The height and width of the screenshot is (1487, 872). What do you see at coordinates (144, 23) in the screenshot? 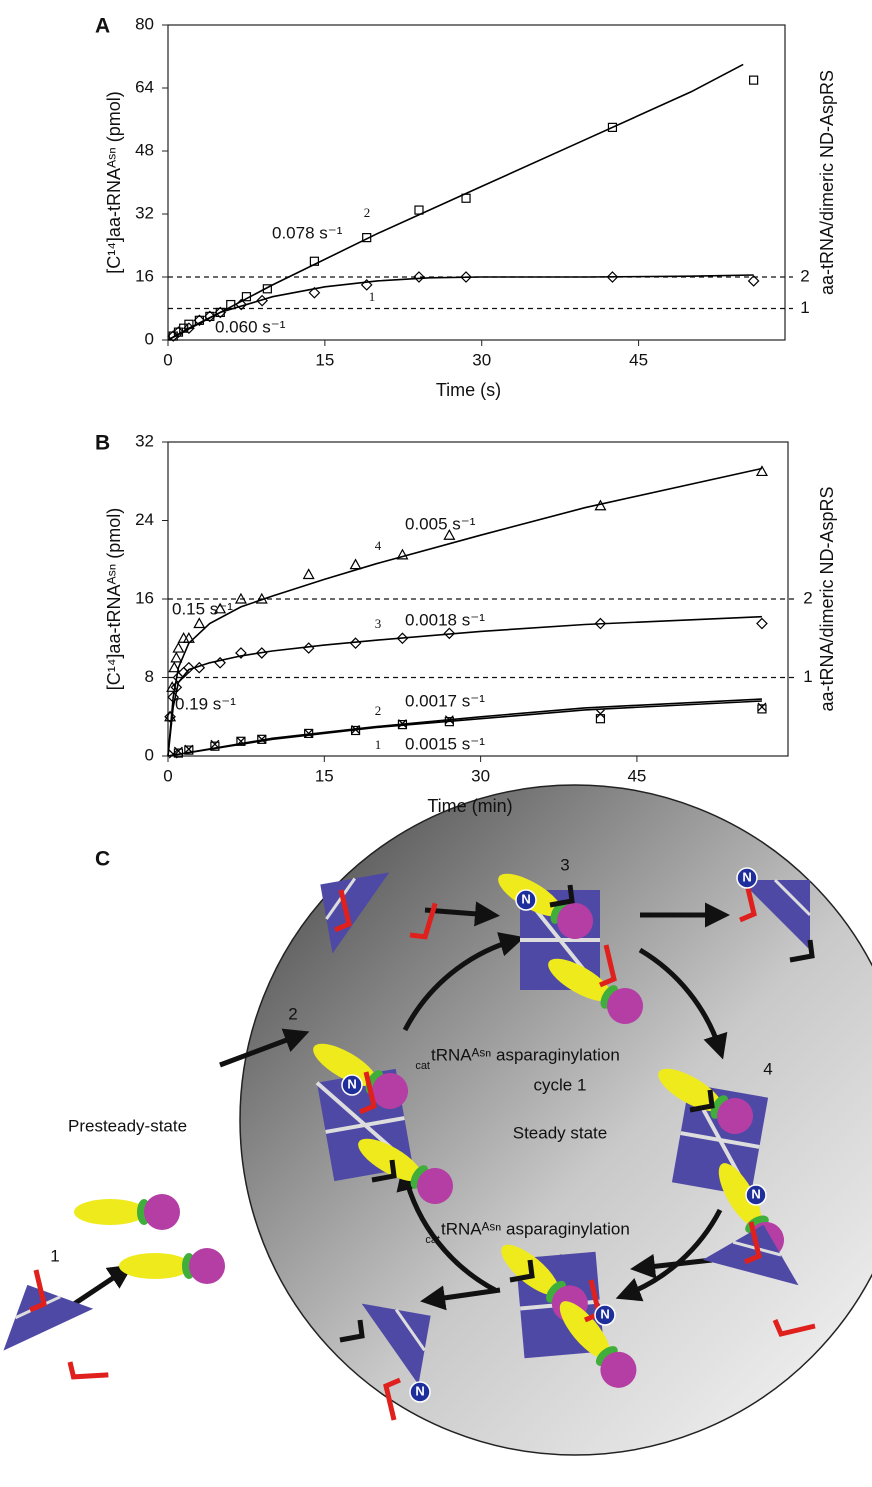
I see `y-tick-label: 80` at bounding box center [144, 23].